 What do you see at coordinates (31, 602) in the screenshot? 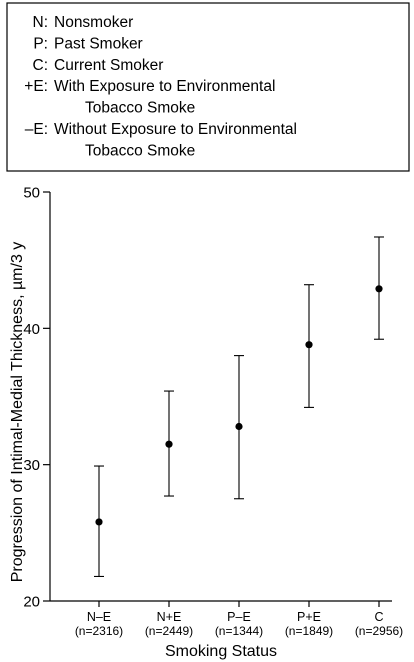
I see `y-tick-label: 20` at bounding box center [31, 602].